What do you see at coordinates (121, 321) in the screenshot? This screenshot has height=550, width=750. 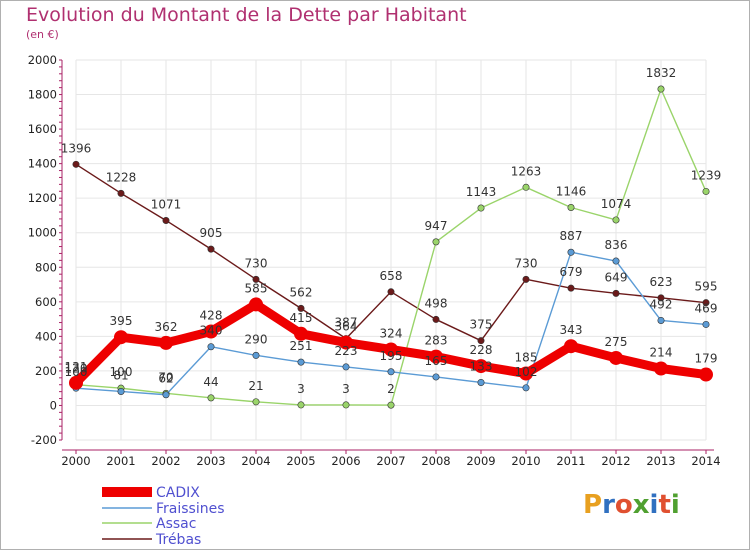 I see `data-label-cadix: 395` at bounding box center [121, 321].